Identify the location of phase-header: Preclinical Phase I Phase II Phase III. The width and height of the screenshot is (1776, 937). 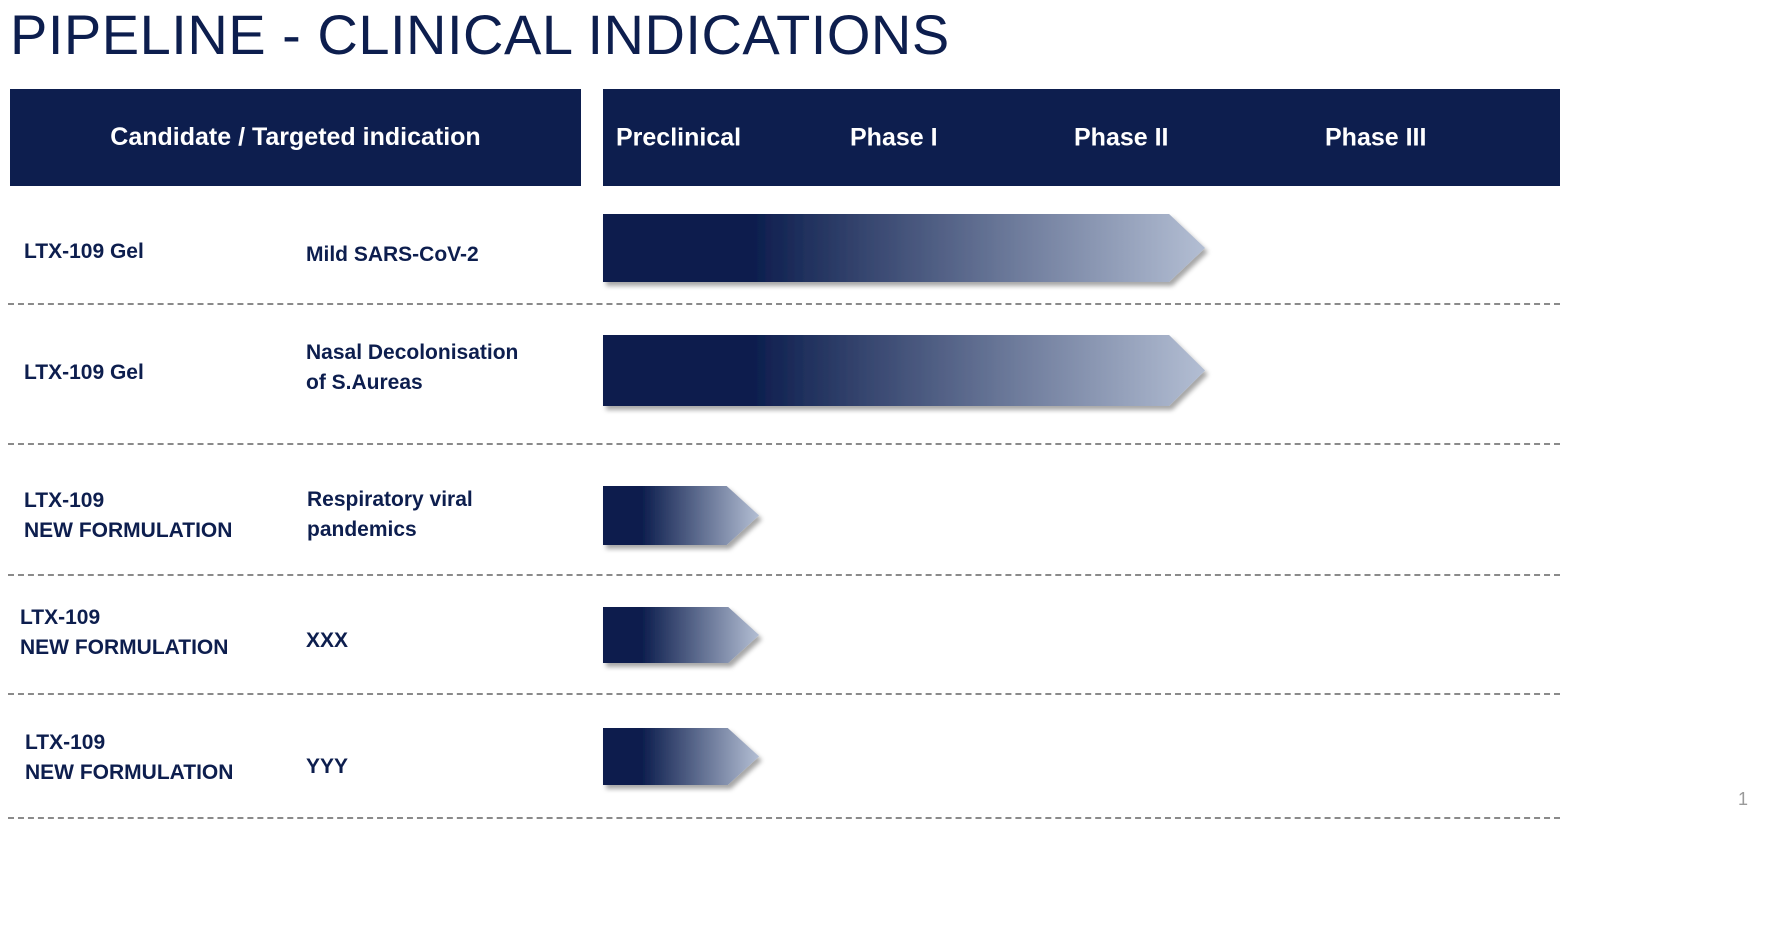
(1081, 137).